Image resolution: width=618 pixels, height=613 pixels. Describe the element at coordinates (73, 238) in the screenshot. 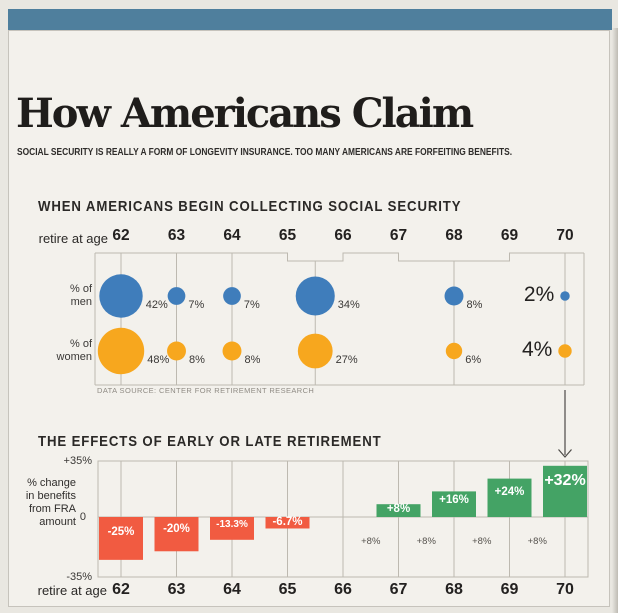

I see `chart1-x-axis-label: retire at age` at that location.